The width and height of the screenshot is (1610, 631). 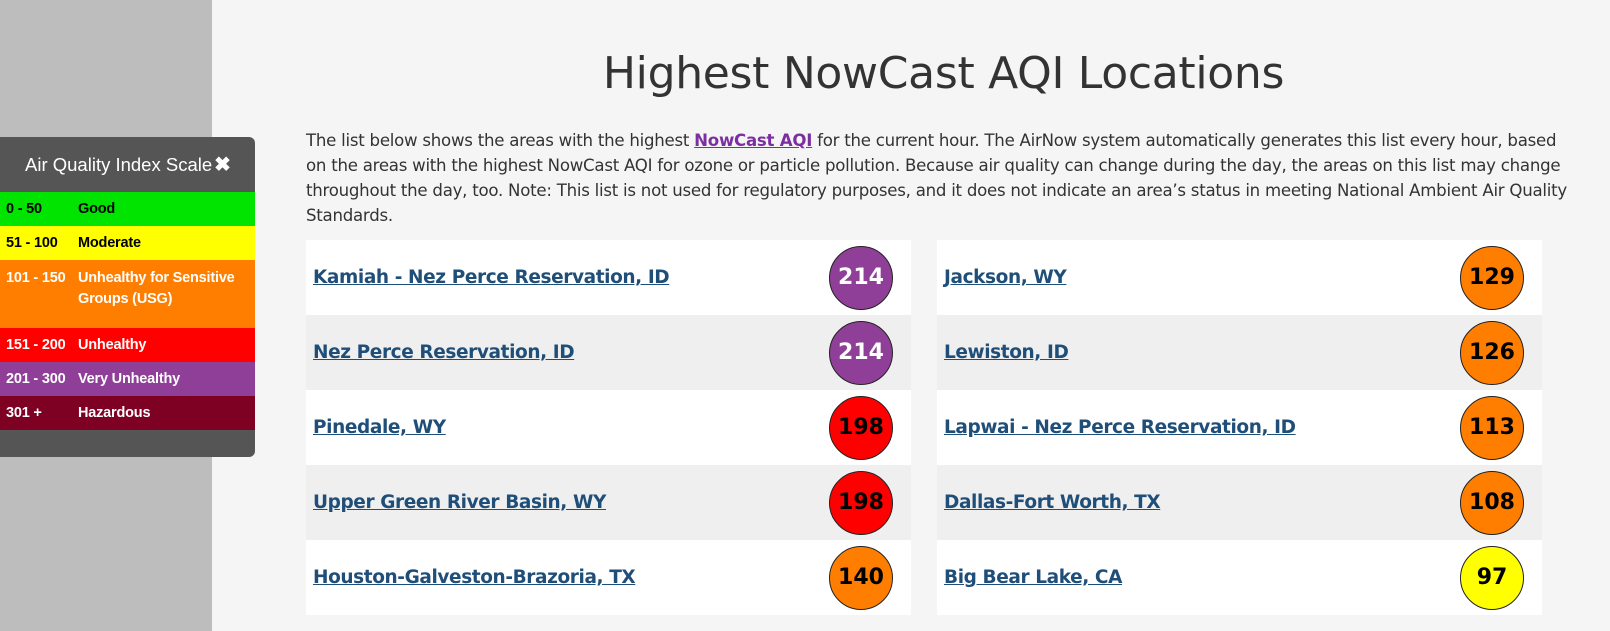 I want to click on aqi-scale-category: Very Unhealthy, so click(x=129, y=378).